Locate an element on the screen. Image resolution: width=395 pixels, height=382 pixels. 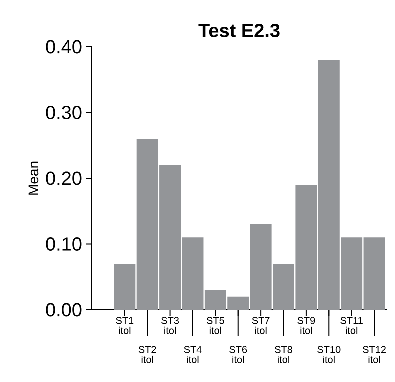
chart-title: Test E2.3 is located at coordinates (239, 31).